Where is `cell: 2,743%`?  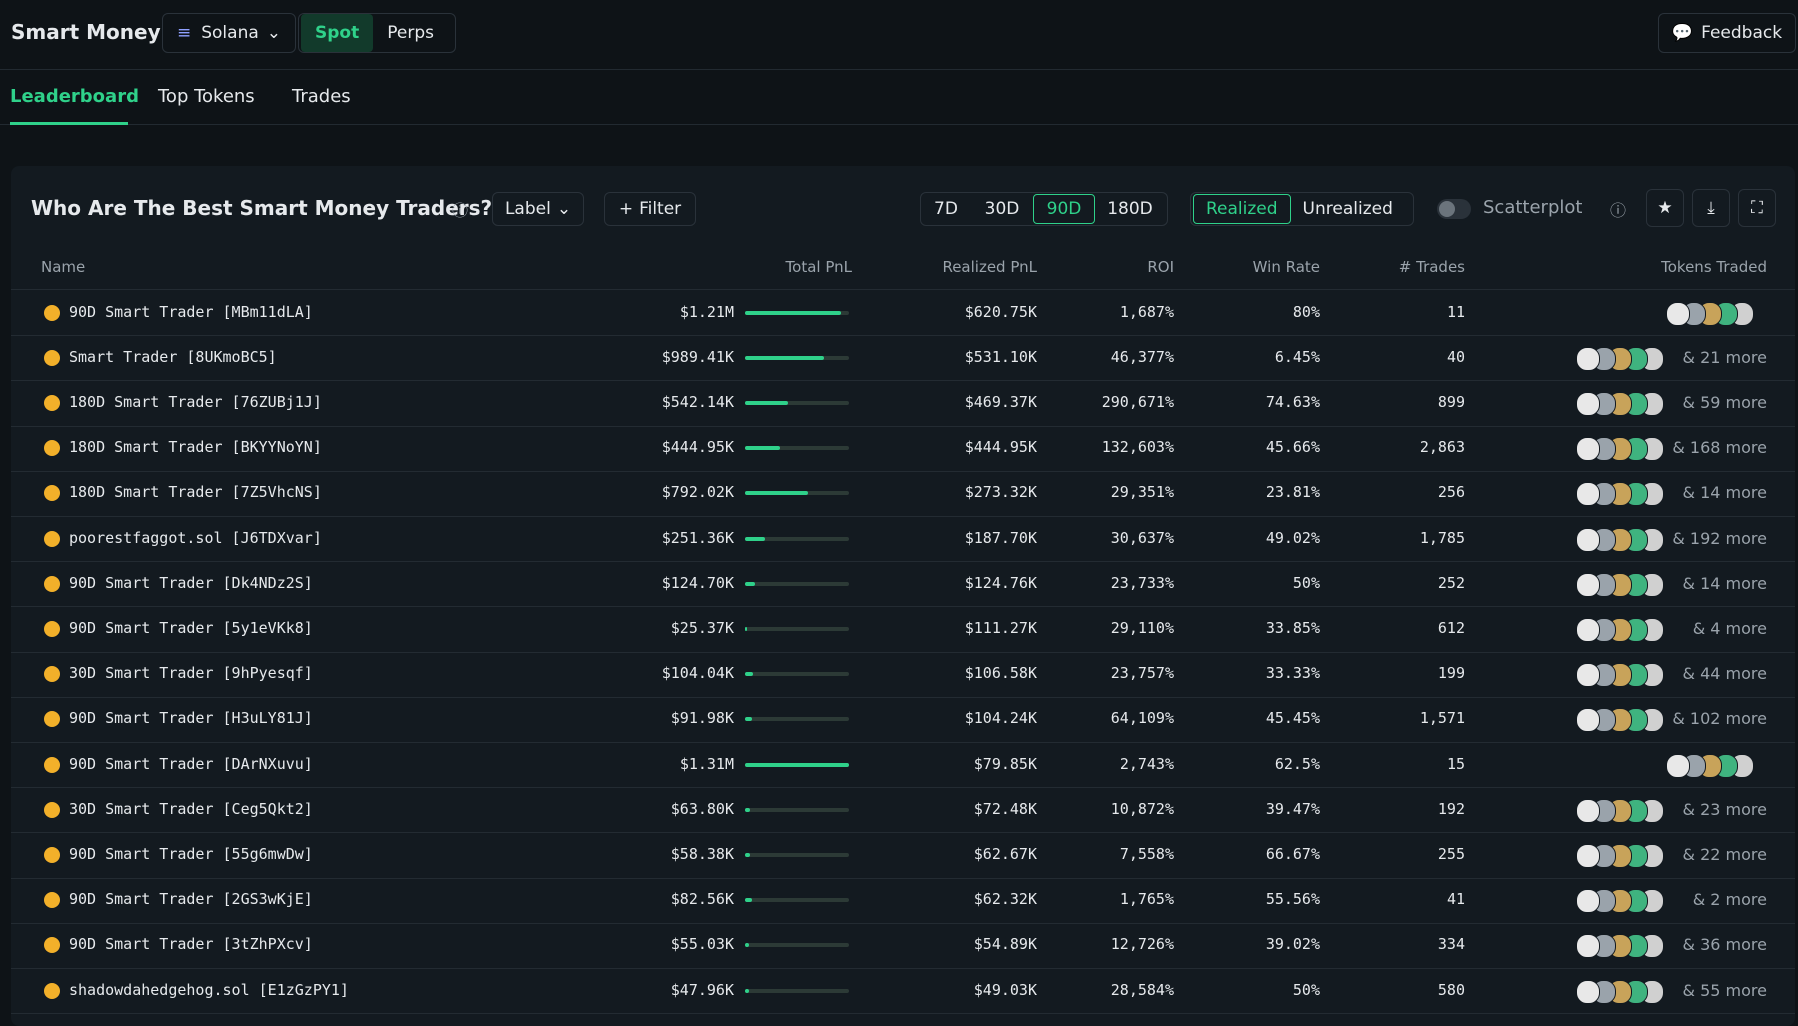 cell: 2,743% is located at coordinates (1146, 763).